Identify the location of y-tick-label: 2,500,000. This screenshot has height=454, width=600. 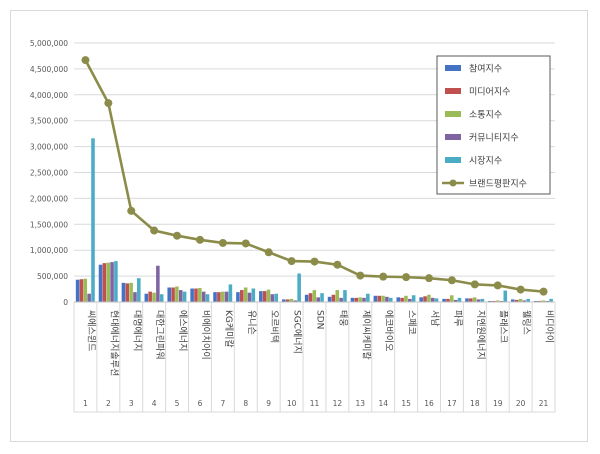
(49, 173).